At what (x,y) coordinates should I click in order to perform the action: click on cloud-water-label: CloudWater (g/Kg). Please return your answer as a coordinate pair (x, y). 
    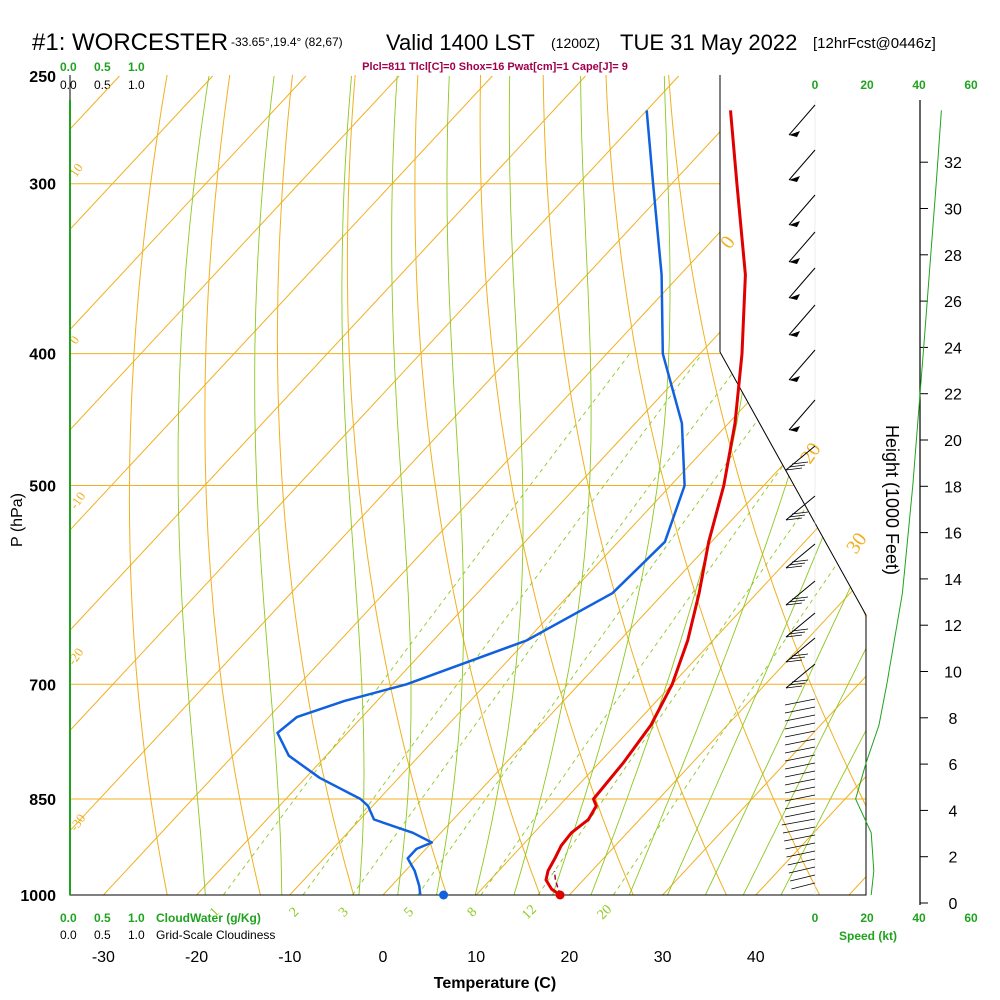
    Looking at the image, I should click on (208, 918).